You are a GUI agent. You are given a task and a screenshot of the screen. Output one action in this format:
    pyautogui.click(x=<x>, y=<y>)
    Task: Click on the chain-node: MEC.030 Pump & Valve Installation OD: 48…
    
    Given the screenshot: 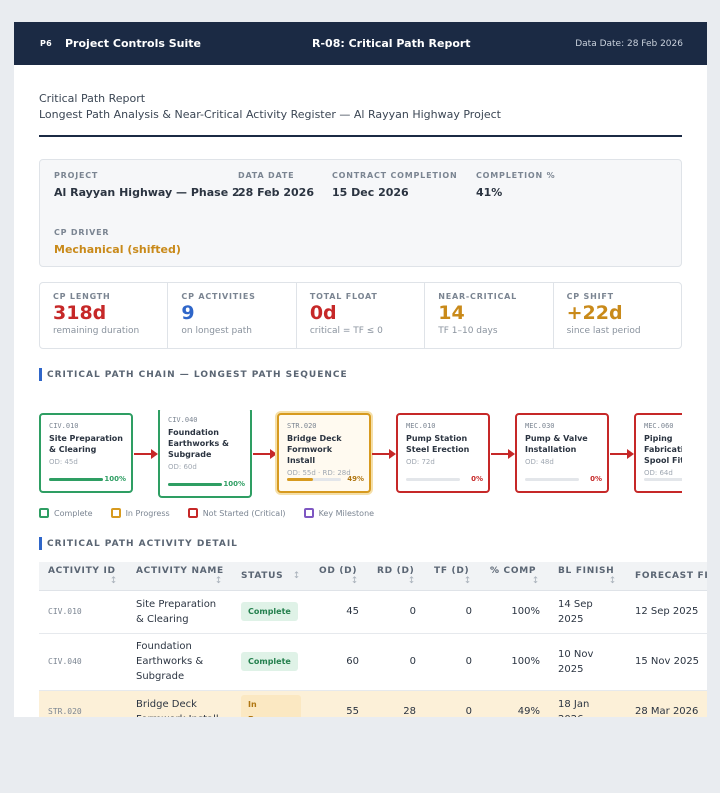 What is the action you would take?
    pyautogui.click(x=562, y=453)
    